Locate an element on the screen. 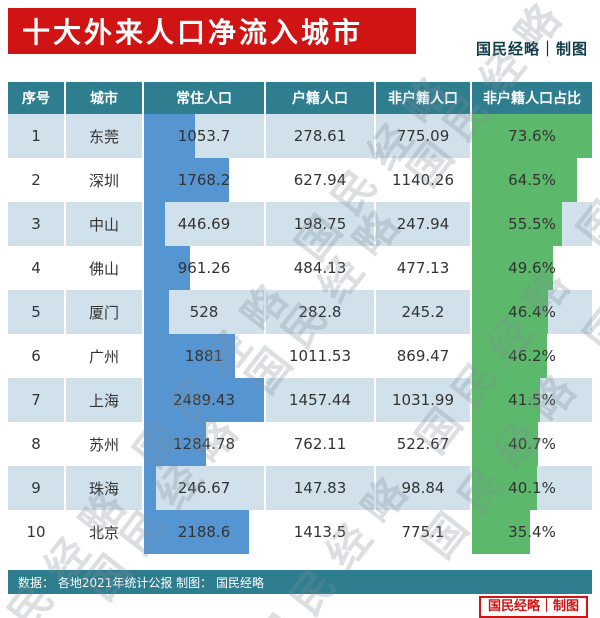  ratio-cell: 55.5% is located at coordinates (532, 224).